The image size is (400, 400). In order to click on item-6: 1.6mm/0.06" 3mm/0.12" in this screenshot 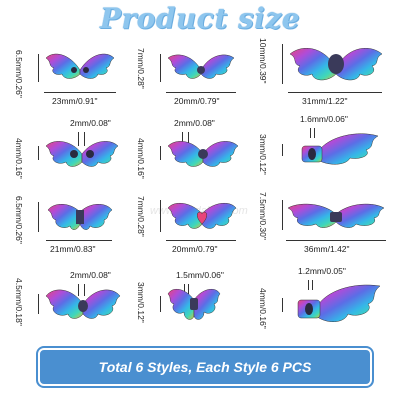, I will do `click(320, 157)`.